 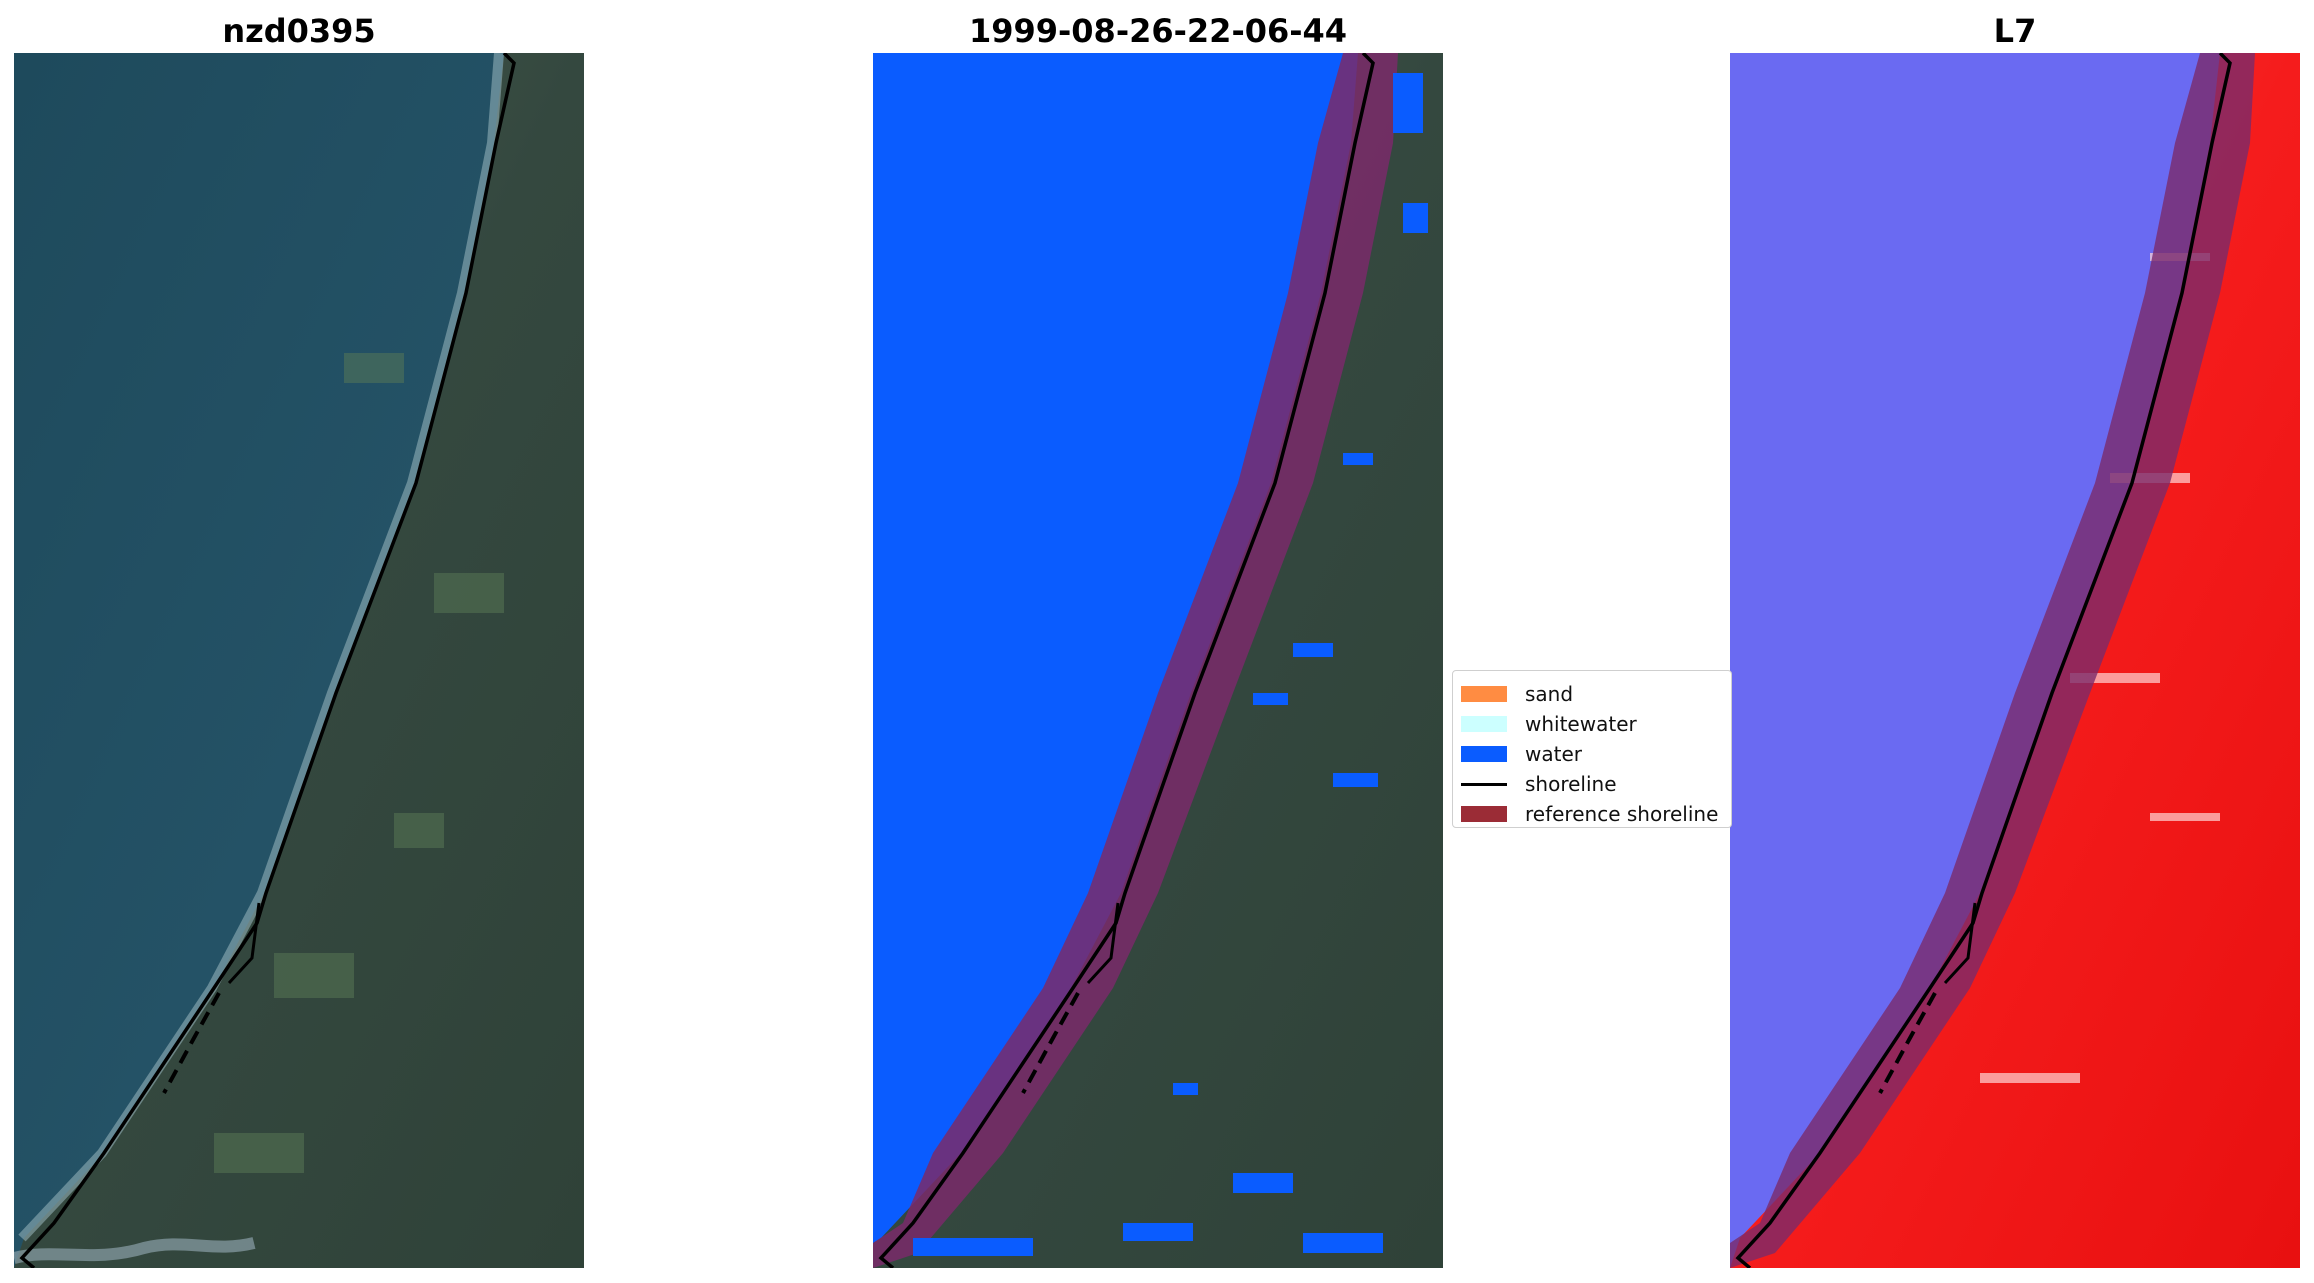 I want to click on sand-swatch, so click(x=1484, y=694).